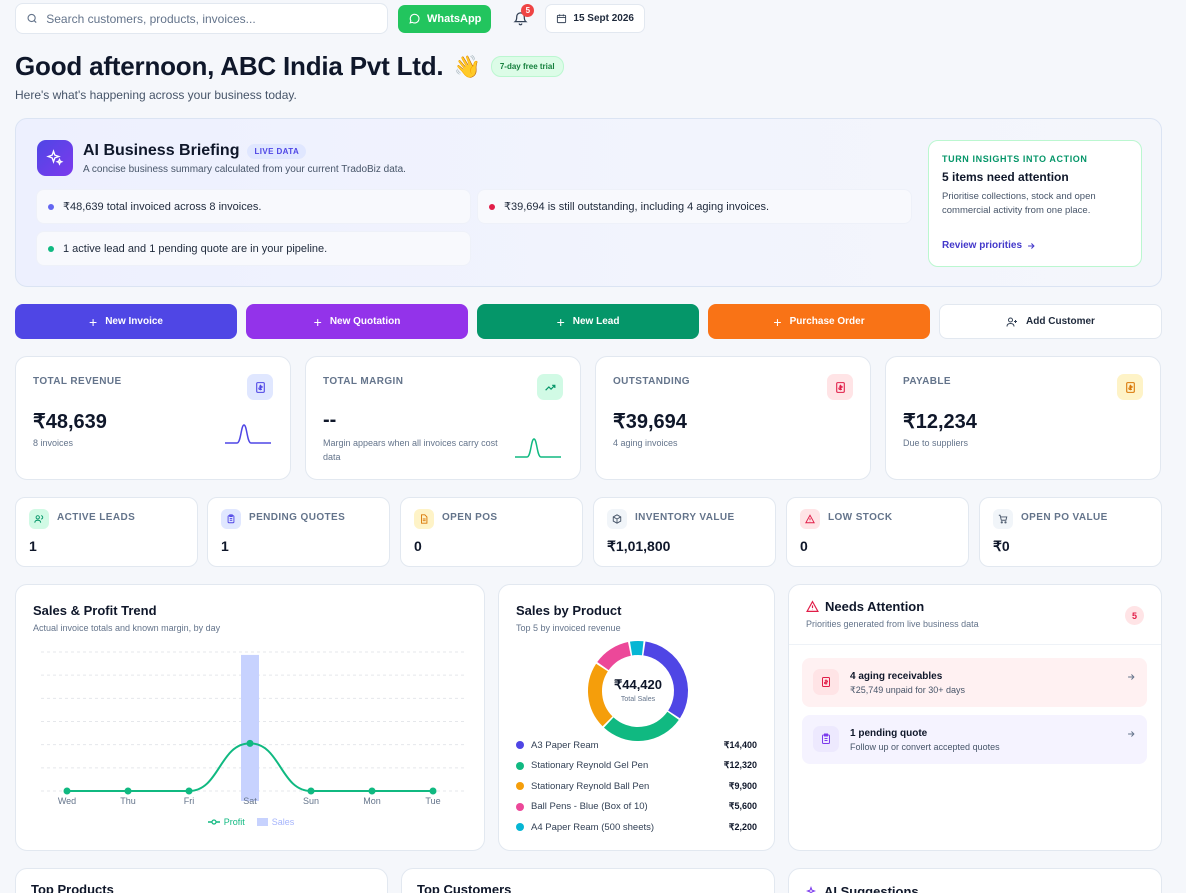 This screenshot has height=893, width=1186. I want to click on kpi-outstanding: OUTSTANDING ₹39,694 4 aging invoices, so click(733, 418).